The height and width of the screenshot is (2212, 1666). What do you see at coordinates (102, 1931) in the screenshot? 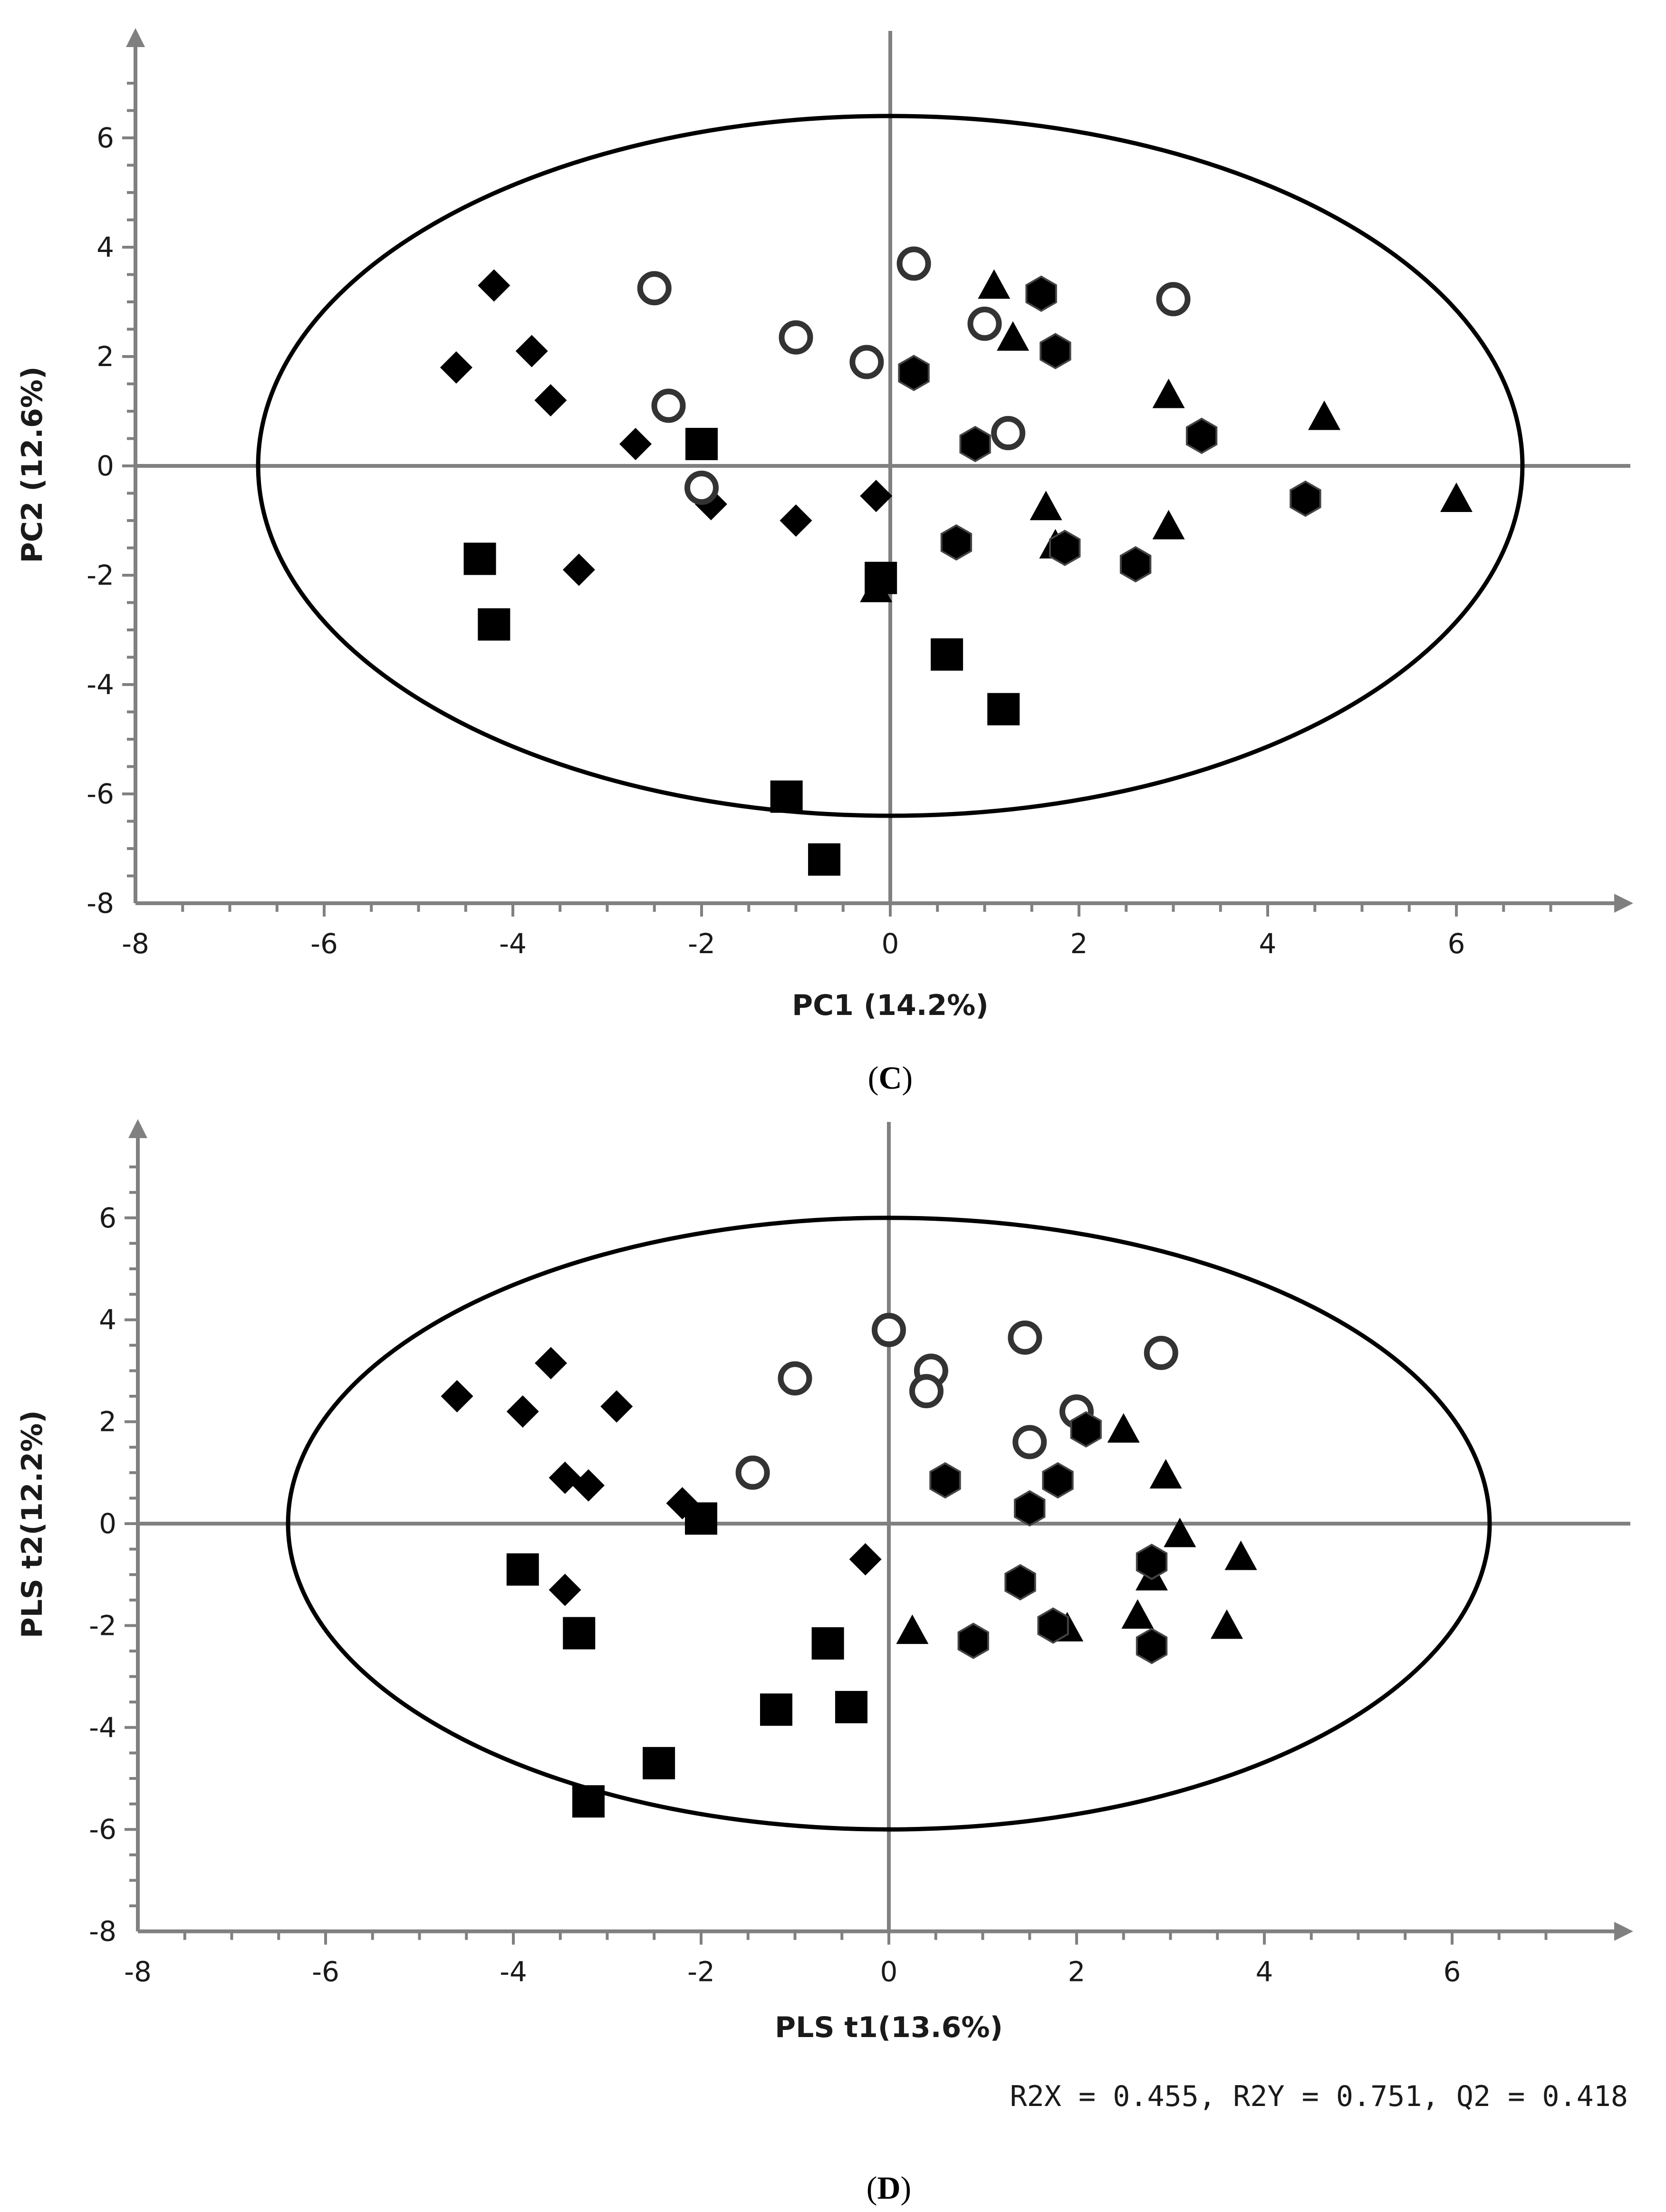
I see `y-tick-label: -8` at bounding box center [102, 1931].